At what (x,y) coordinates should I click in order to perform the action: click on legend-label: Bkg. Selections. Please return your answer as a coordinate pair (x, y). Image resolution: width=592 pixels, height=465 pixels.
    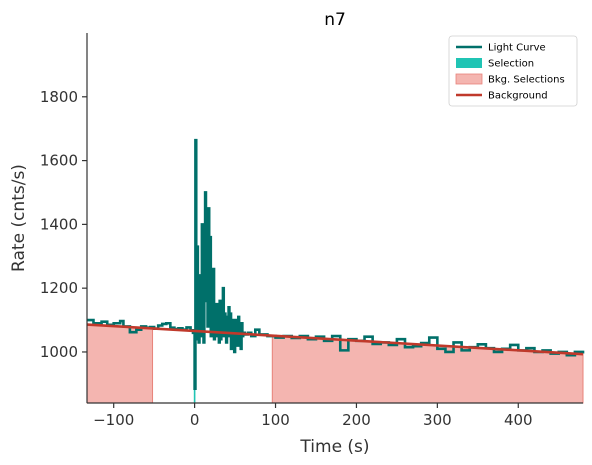
    Looking at the image, I should click on (526, 80).